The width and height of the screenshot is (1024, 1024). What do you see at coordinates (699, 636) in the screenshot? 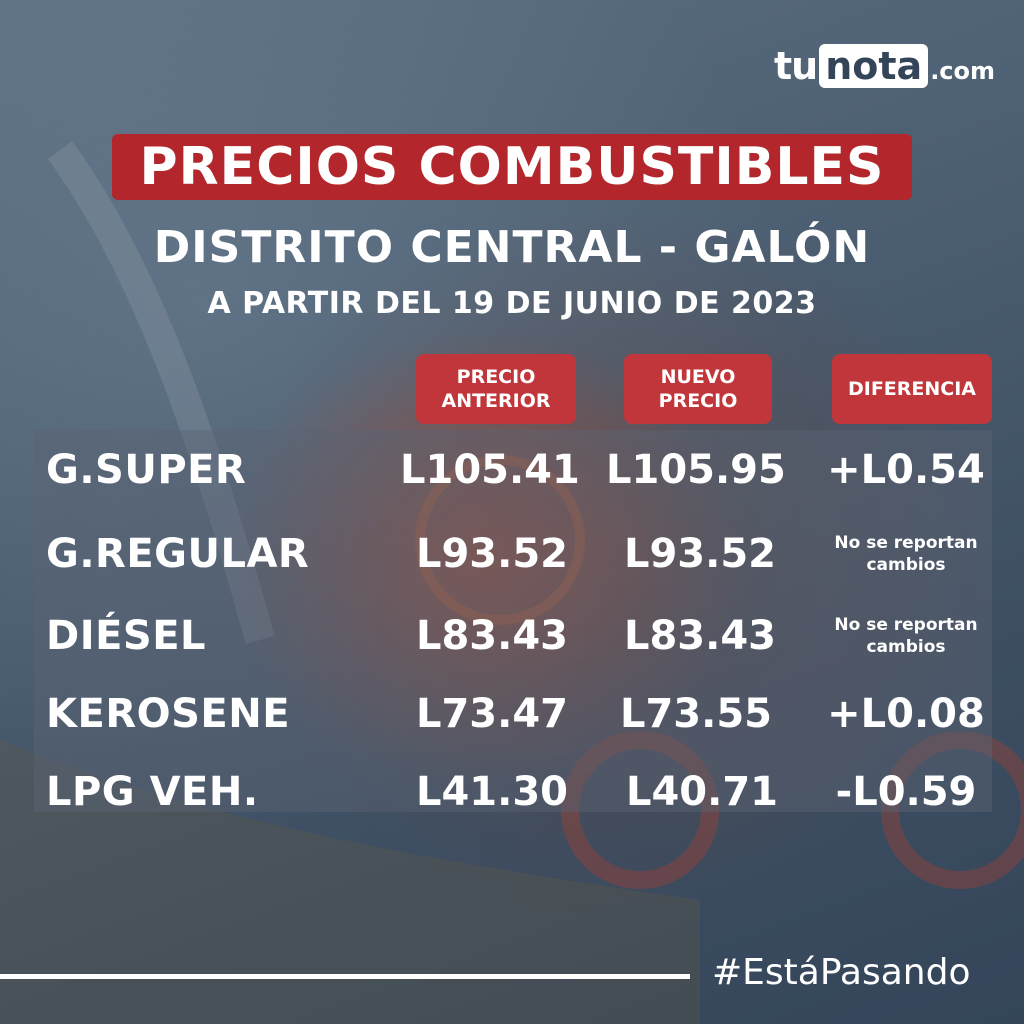
I see `new-price: L83.43` at bounding box center [699, 636].